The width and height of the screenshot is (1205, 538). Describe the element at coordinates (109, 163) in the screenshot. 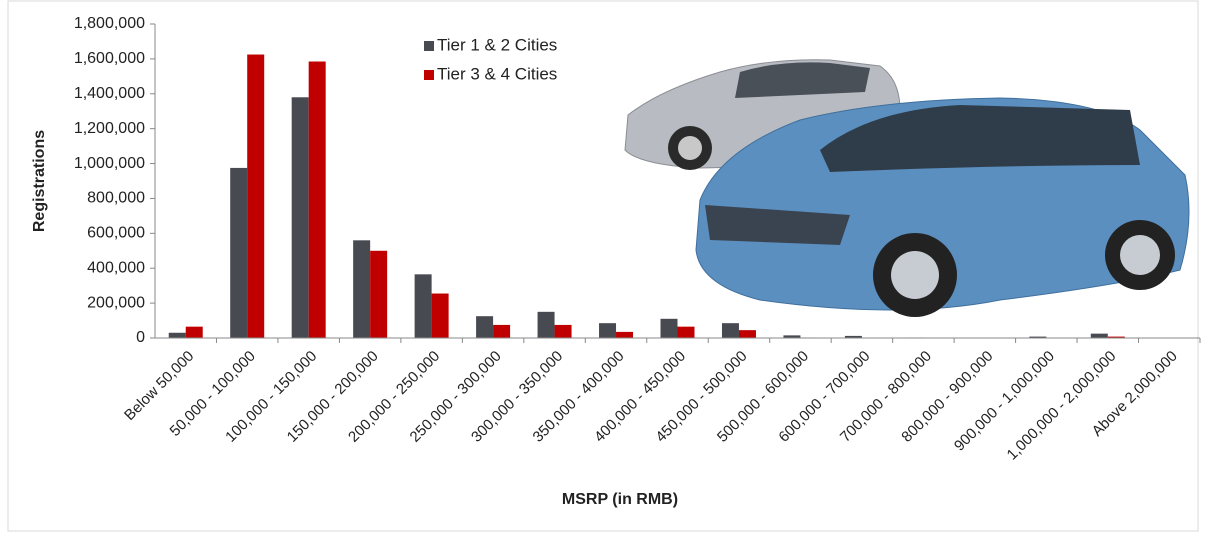

I see `y-tick-label: 1,000,000` at that location.